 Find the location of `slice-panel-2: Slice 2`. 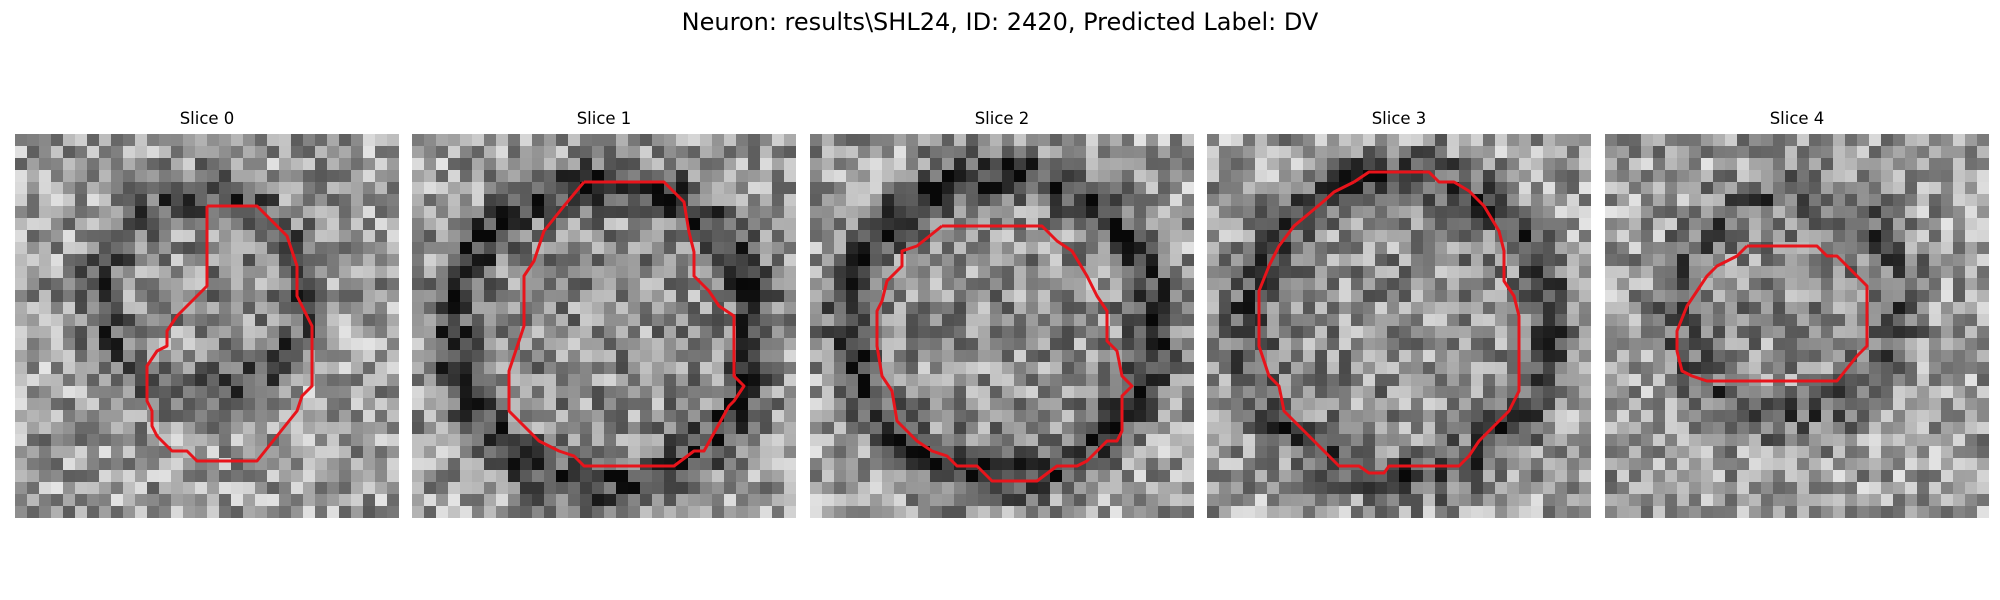

slice-panel-2: Slice 2 is located at coordinates (1002, 316).